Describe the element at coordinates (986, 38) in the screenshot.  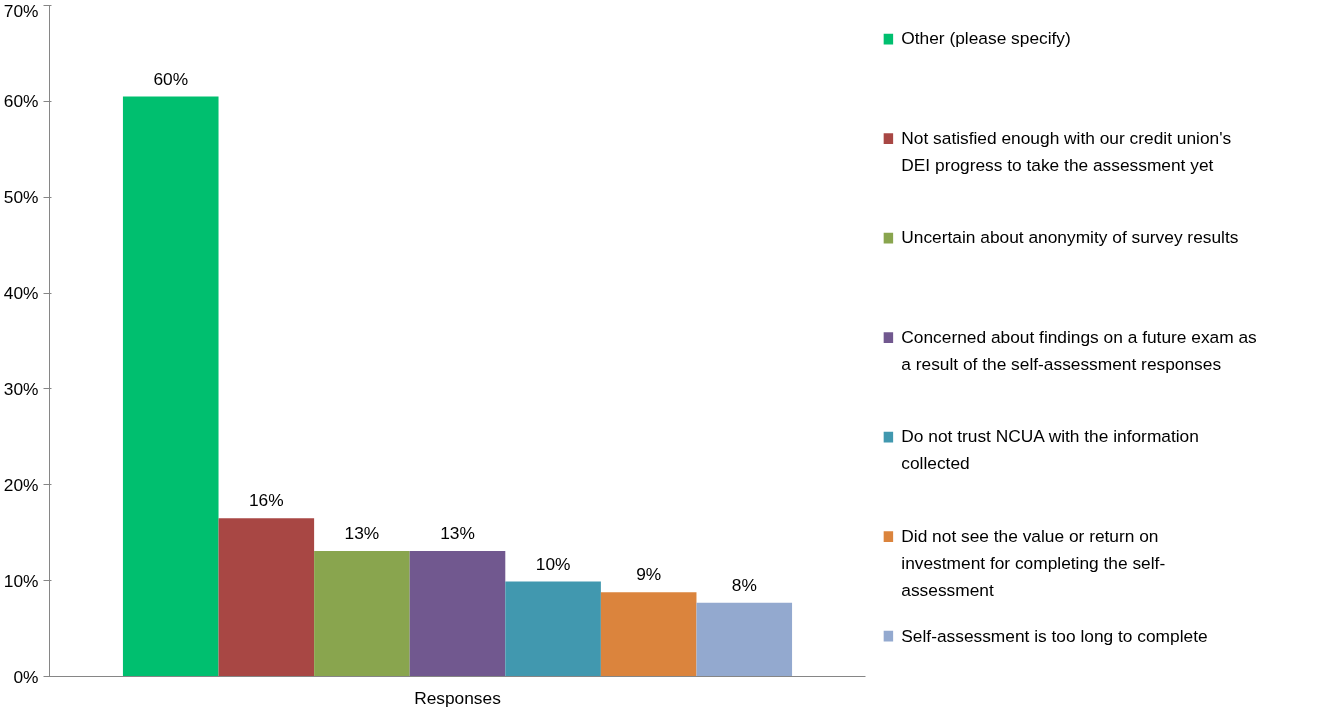
I see `legend-label: Other (please specify)` at that location.